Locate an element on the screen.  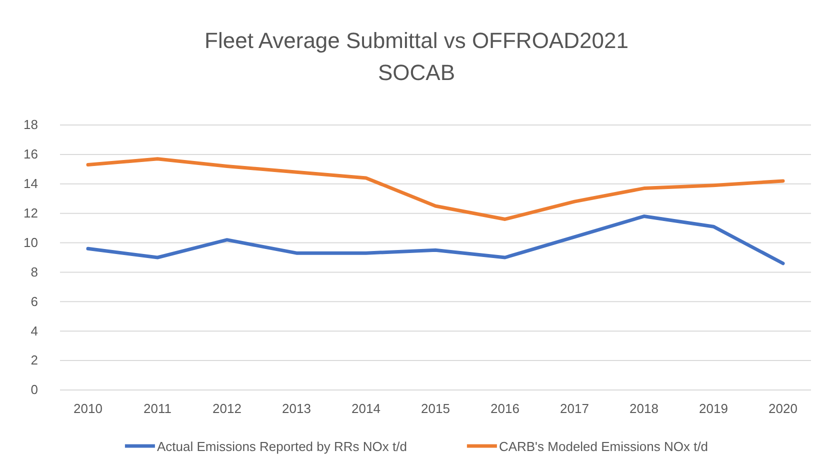
y-tick-label: 0 is located at coordinates (34, 390).